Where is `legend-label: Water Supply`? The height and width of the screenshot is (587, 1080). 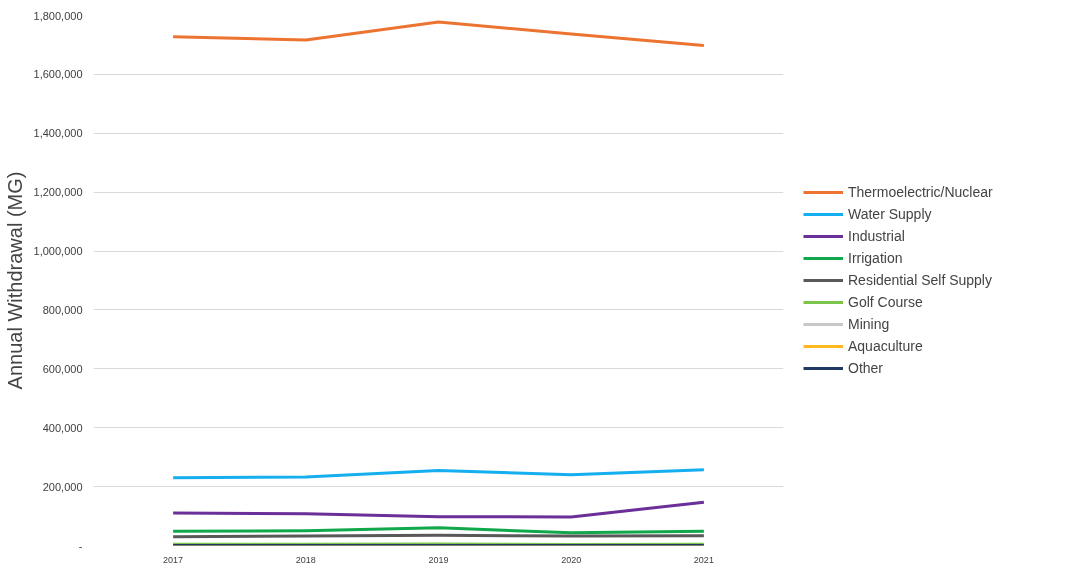
legend-label: Water Supply is located at coordinates (890, 214).